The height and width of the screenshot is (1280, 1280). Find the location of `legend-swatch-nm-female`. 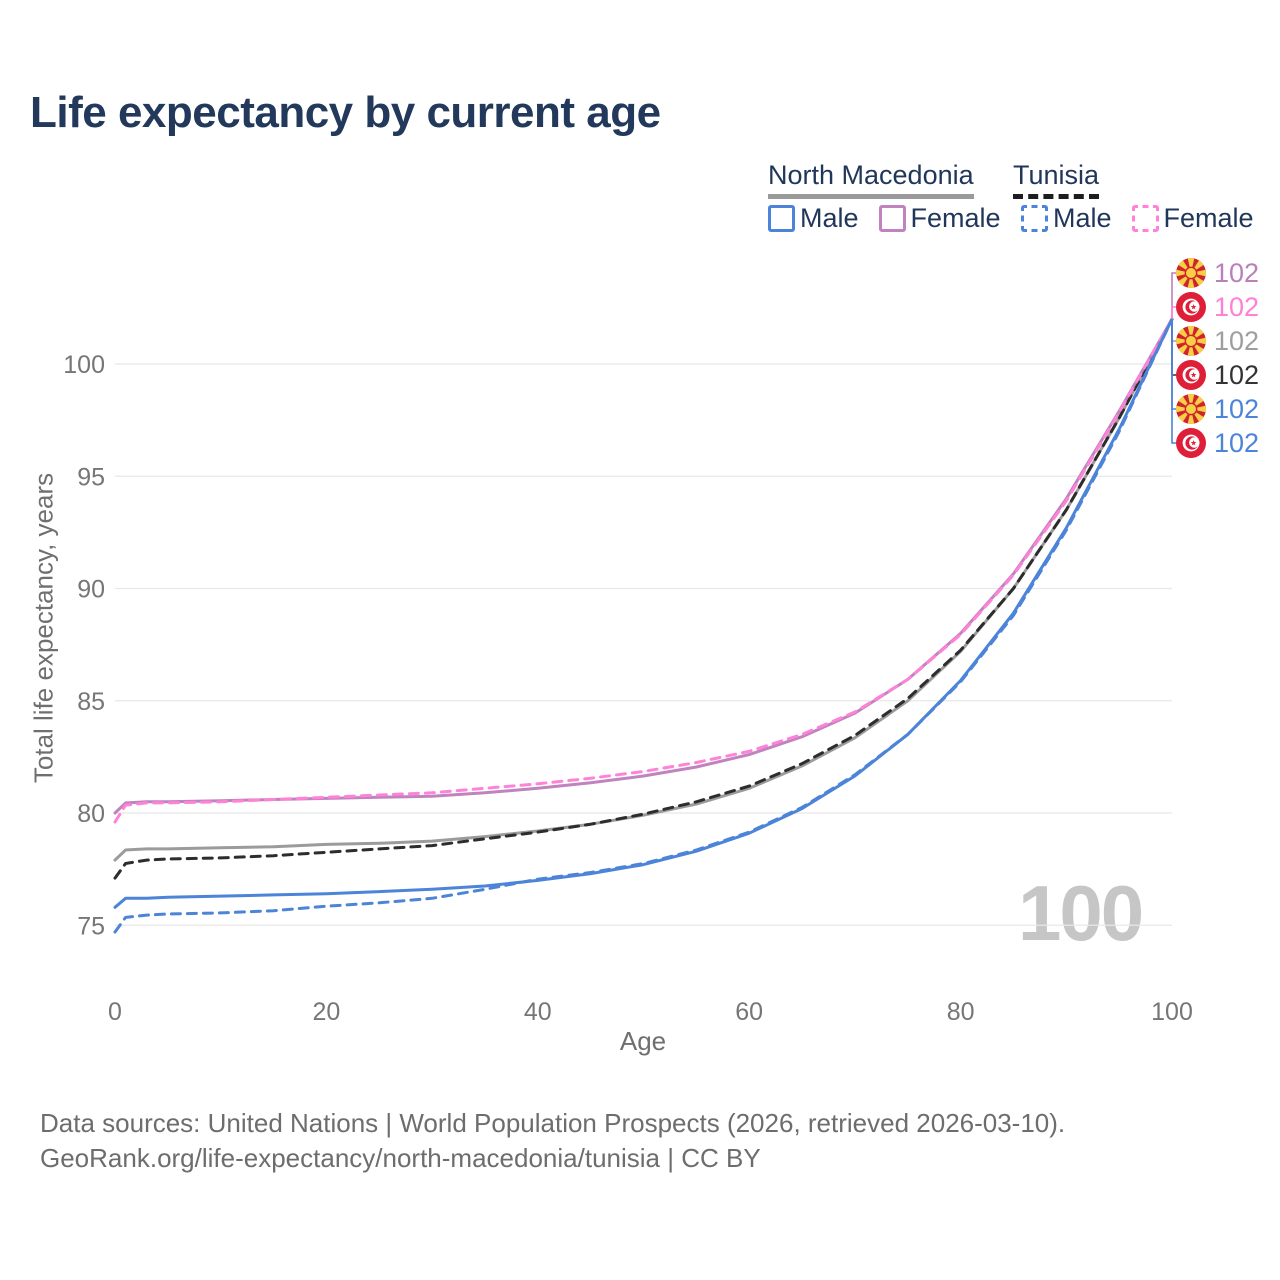

legend-swatch-nm-female is located at coordinates (892, 218).